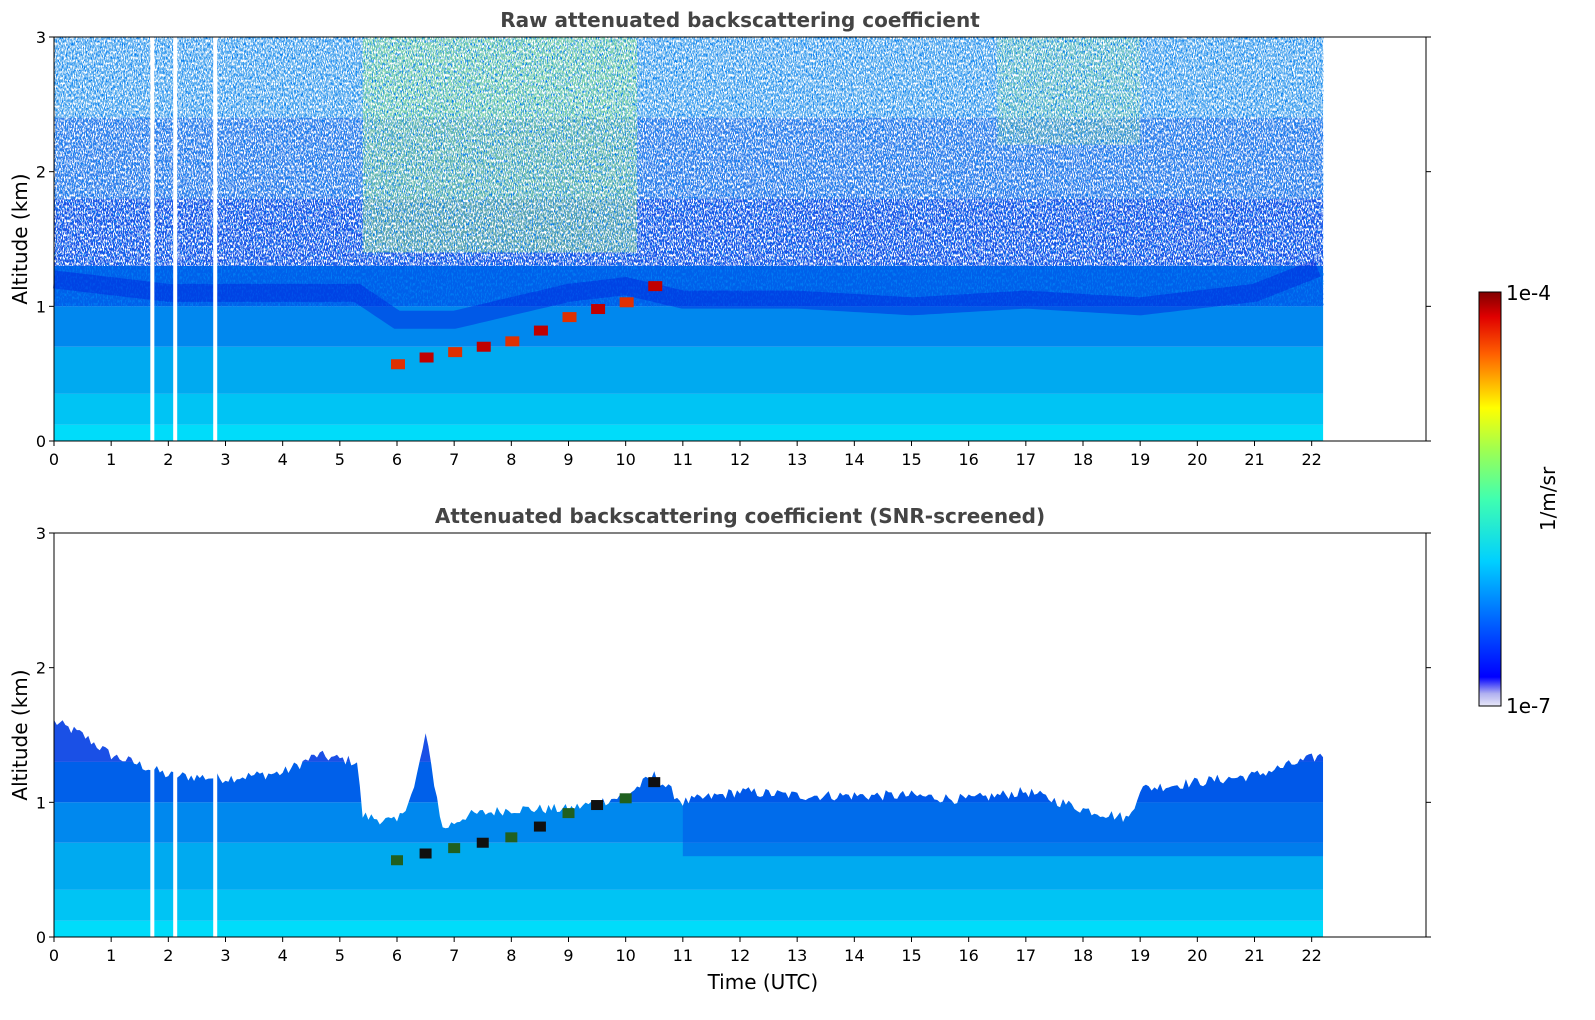  What do you see at coordinates (1490, 499) in the screenshot?
I see `colorbar-gradient` at bounding box center [1490, 499].